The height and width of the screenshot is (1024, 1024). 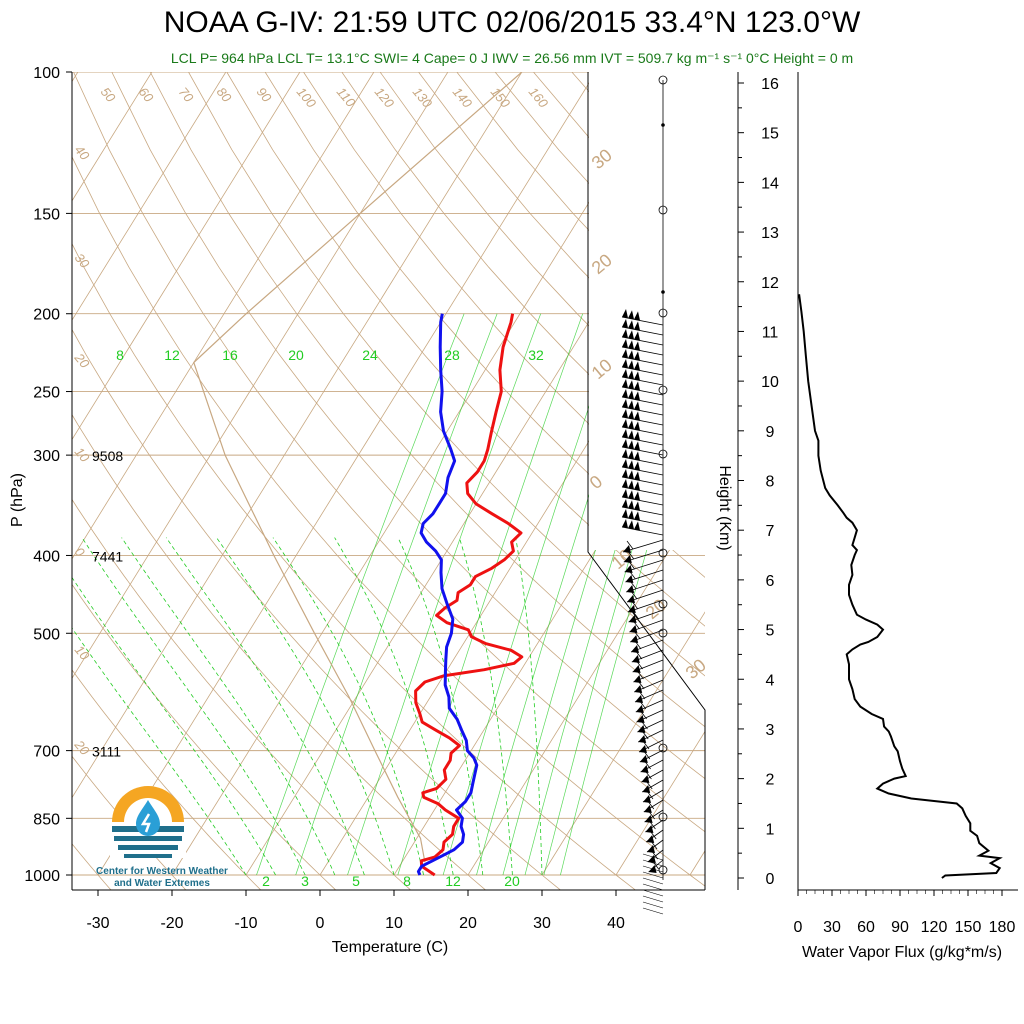 I want to click on height-tick-label: 6, so click(x=770, y=581).